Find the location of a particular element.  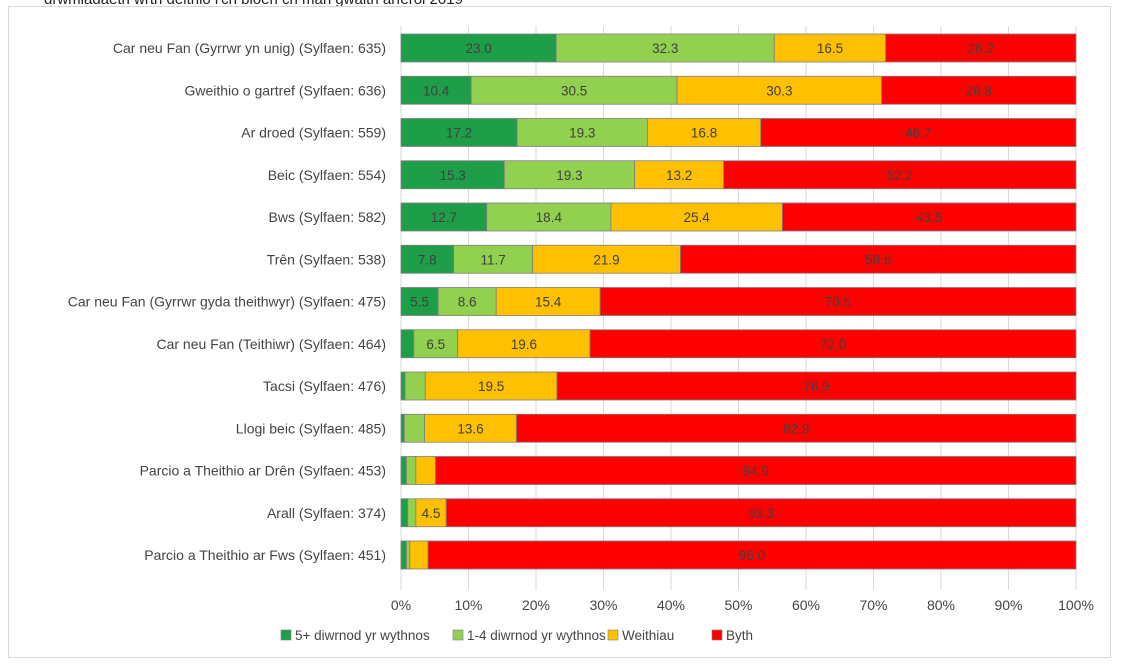

x-tick-label: 40% is located at coordinates (671, 605).